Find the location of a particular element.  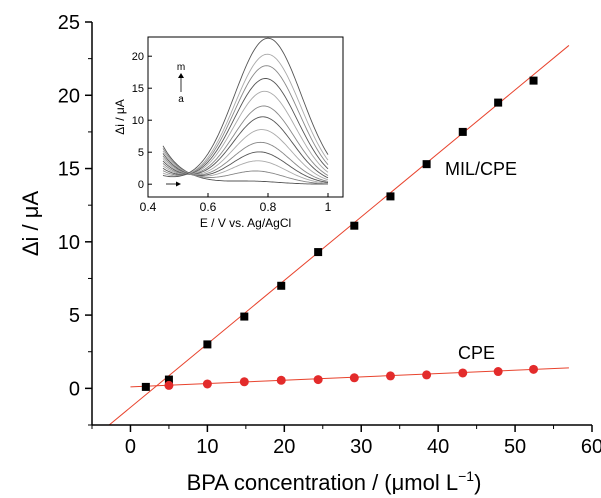

x-axis-label: BPA concentration / (μmol L−1) is located at coordinates (334, 481).